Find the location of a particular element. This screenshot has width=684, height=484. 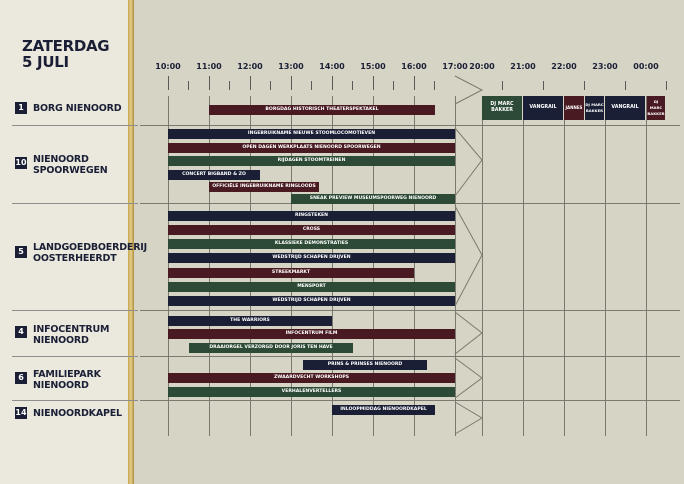

event-bar: INLOOPMIDDAG NIENOORDKAPEL is located at coordinates (383, 410).